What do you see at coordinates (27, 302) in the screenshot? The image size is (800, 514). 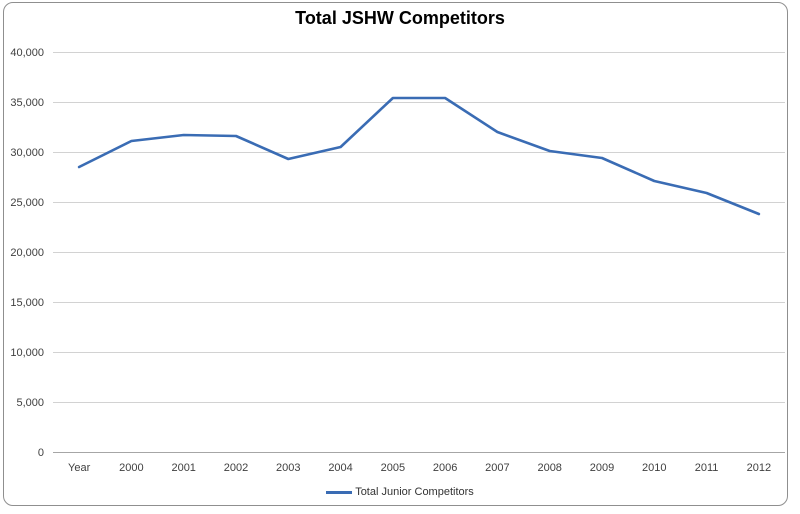 I see `y-axis-tick-label: 15,000` at bounding box center [27, 302].